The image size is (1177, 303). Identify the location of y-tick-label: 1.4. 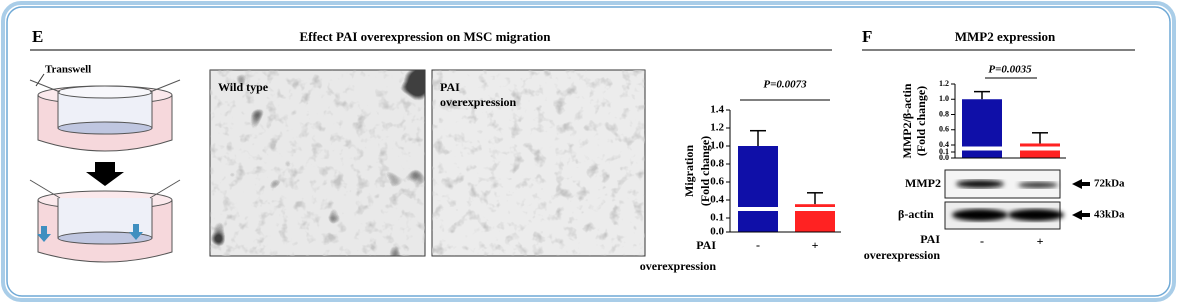
(717, 110).